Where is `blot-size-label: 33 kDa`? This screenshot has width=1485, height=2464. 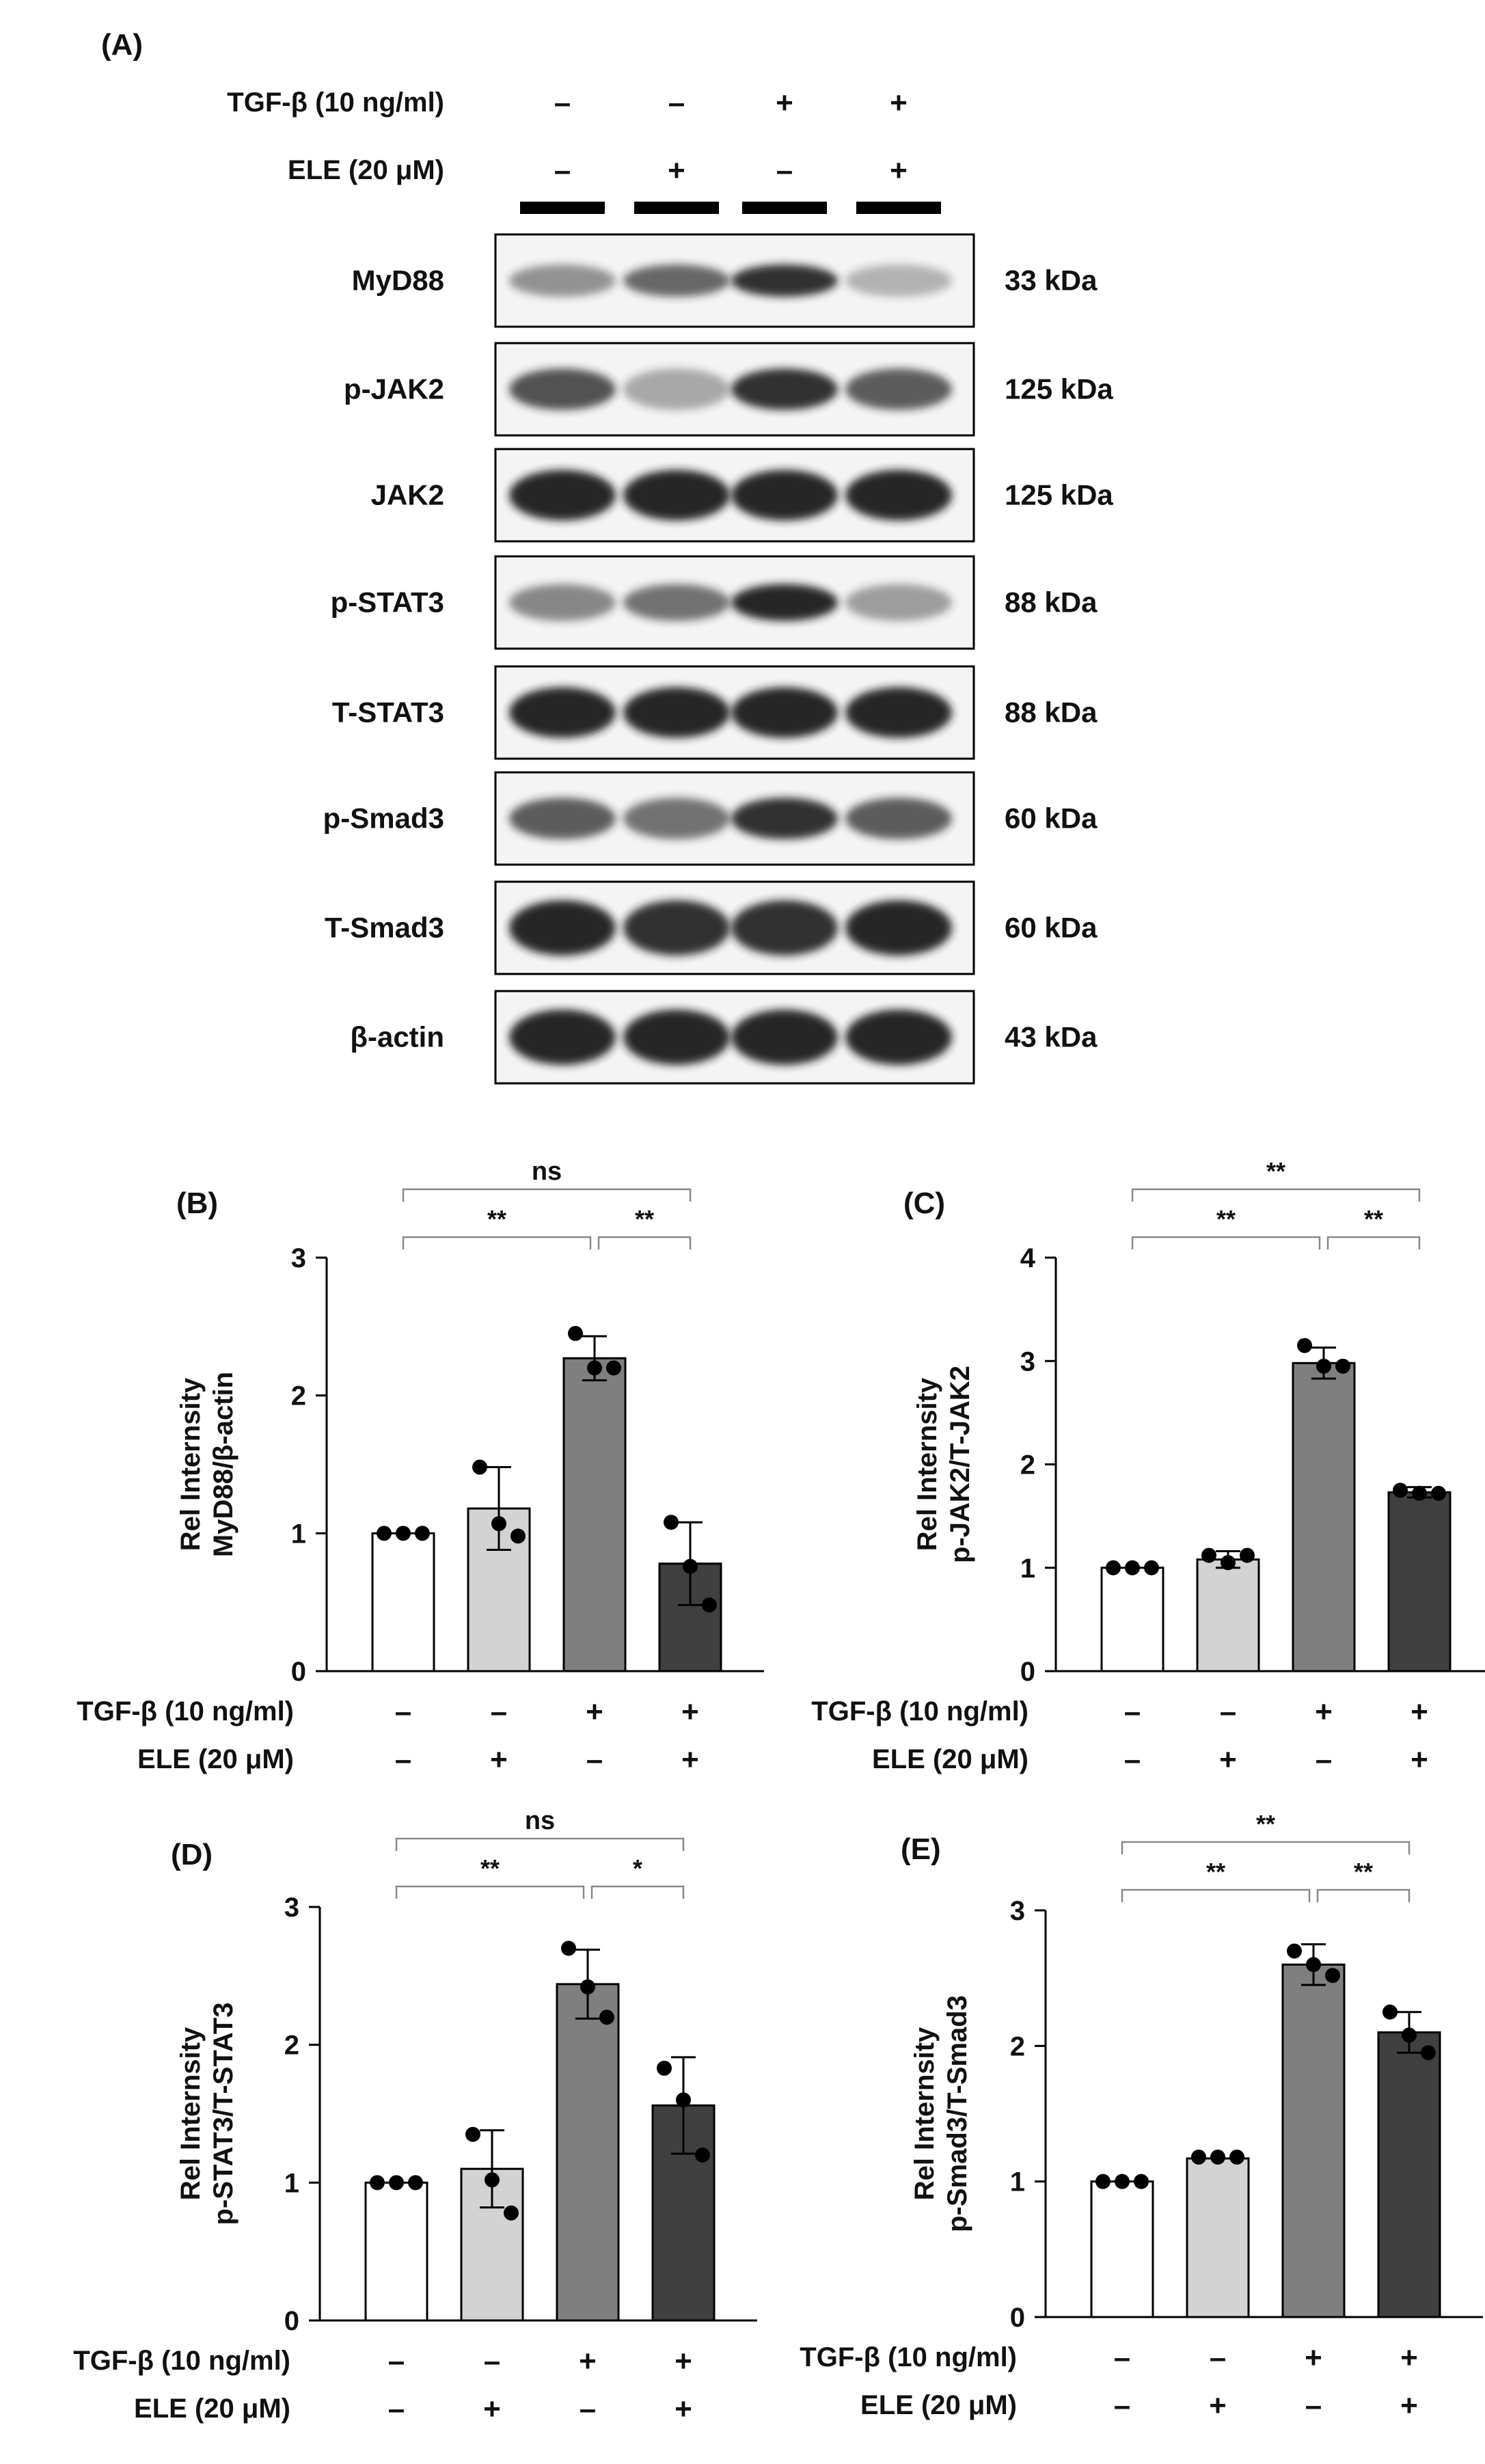
blot-size-label: 33 kDa is located at coordinates (1051, 281).